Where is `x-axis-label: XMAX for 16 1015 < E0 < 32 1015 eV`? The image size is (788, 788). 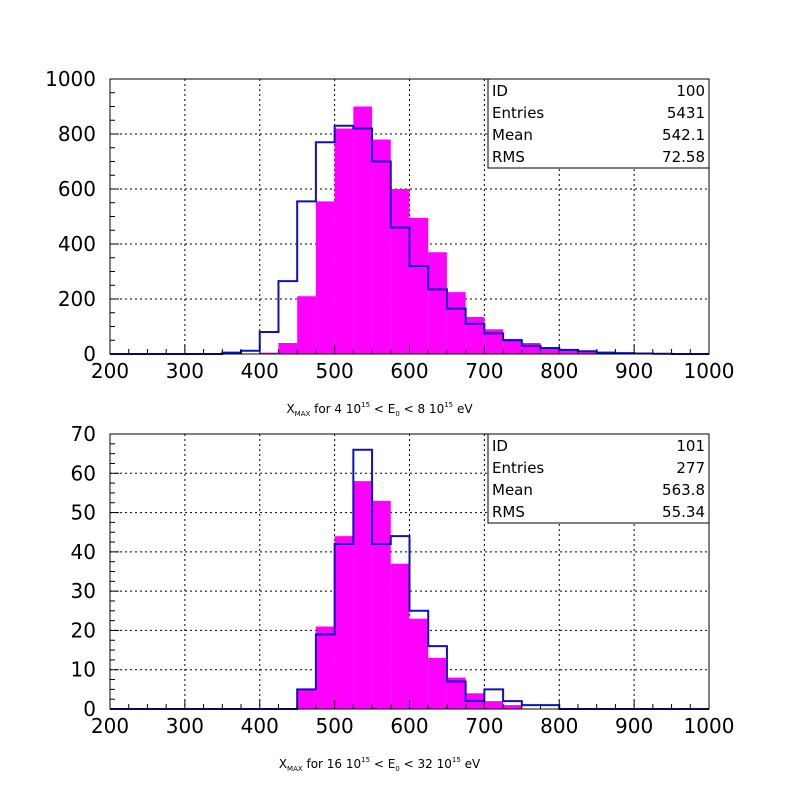
x-axis-label: XMAX for 16 1015 < E0 < 32 1015 eV is located at coordinates (380, 764).